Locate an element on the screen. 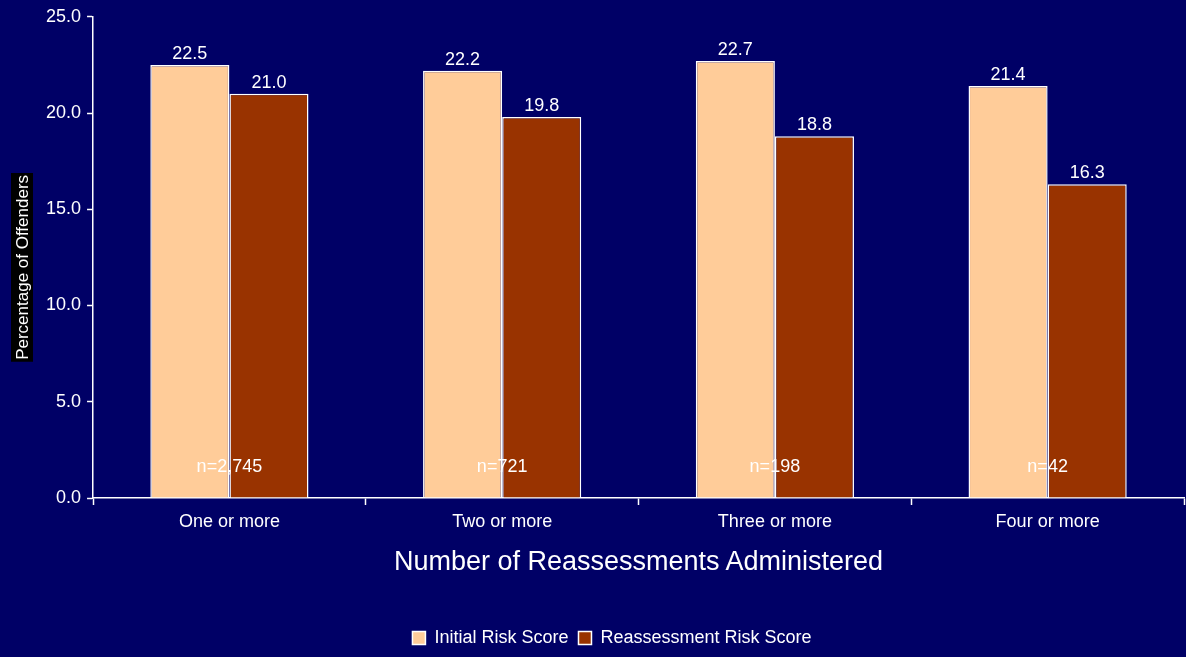 Image resolution: width=1186 pixels, height=657 pixels. data-label: 16.3 is located at coordinates (1087, 172).